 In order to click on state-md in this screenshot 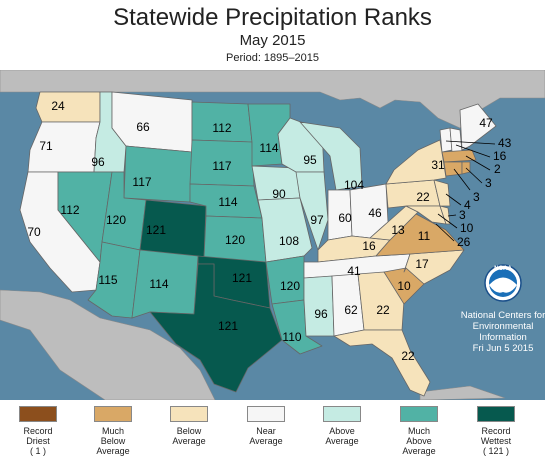, I will do `click(426, 215)`.